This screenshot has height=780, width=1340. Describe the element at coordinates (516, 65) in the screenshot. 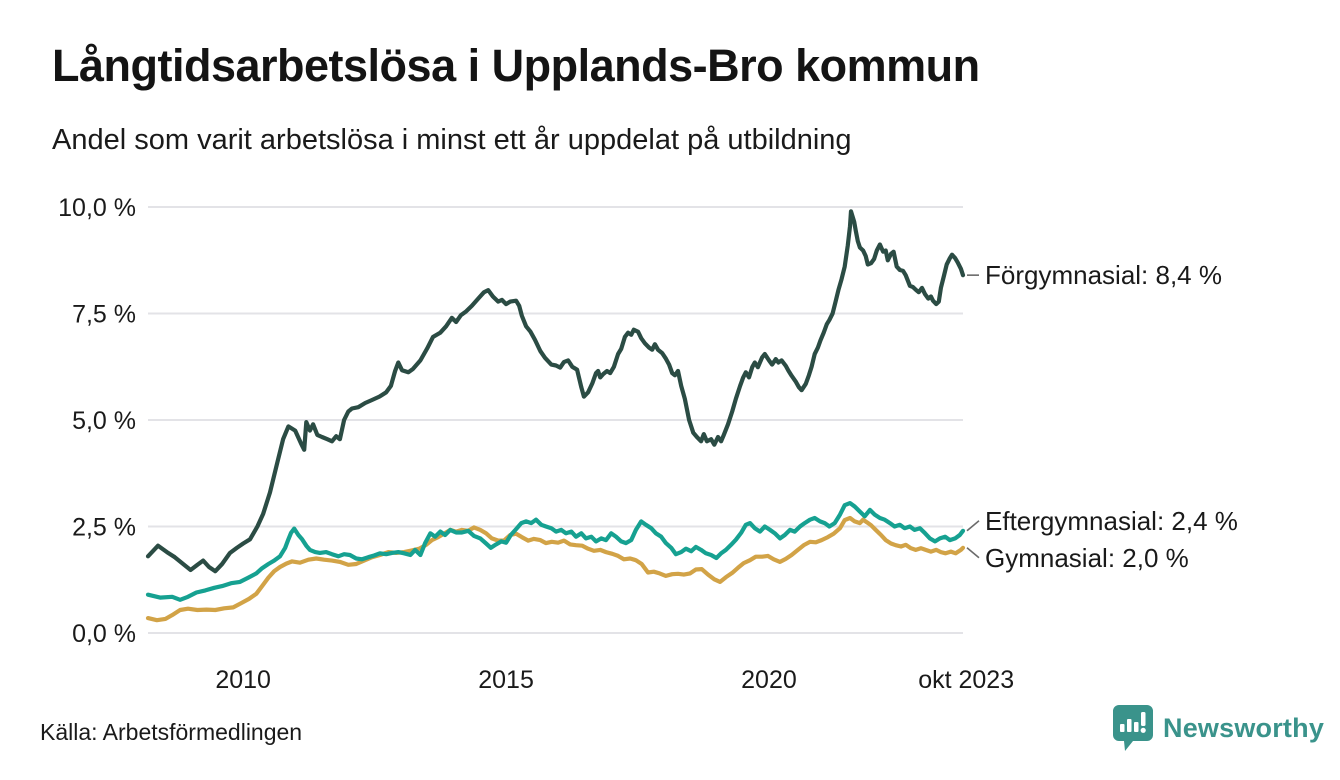

I see `page-title: Långtidsarbetslösa i Upplands-Bro kommun` at that location.